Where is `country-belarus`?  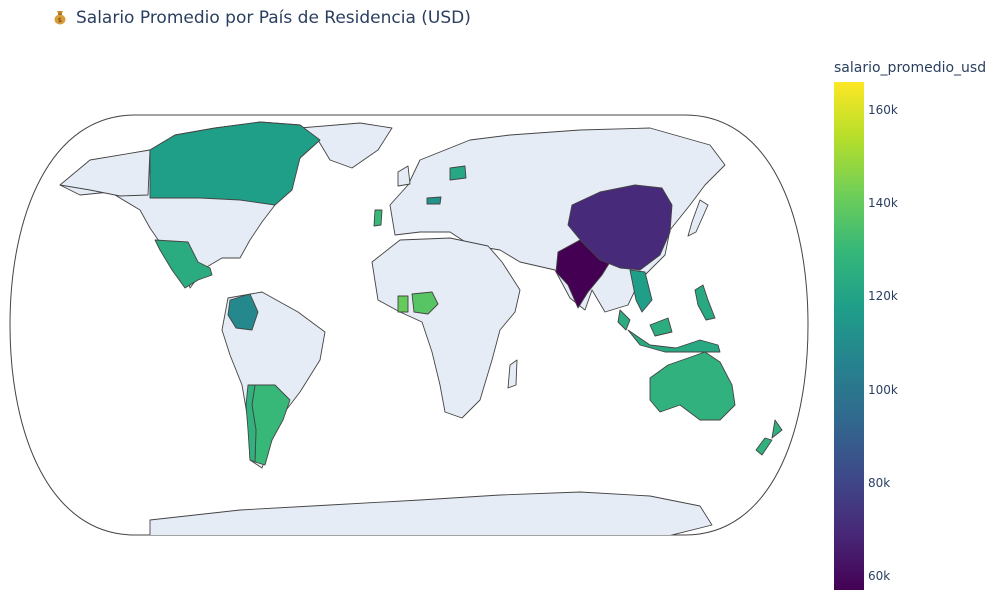 country-belarus is located at coordinates (458, 173).